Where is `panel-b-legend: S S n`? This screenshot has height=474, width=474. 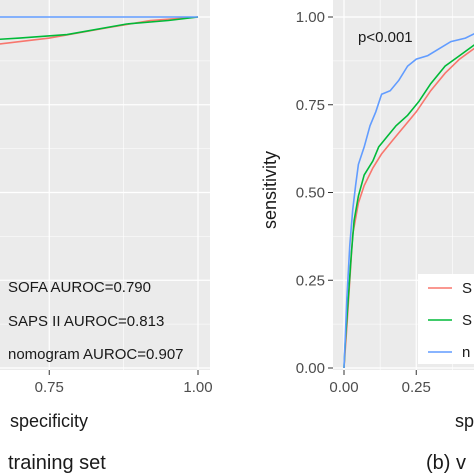 panel-b-legend: S S n is located at coordinates (446, 319).